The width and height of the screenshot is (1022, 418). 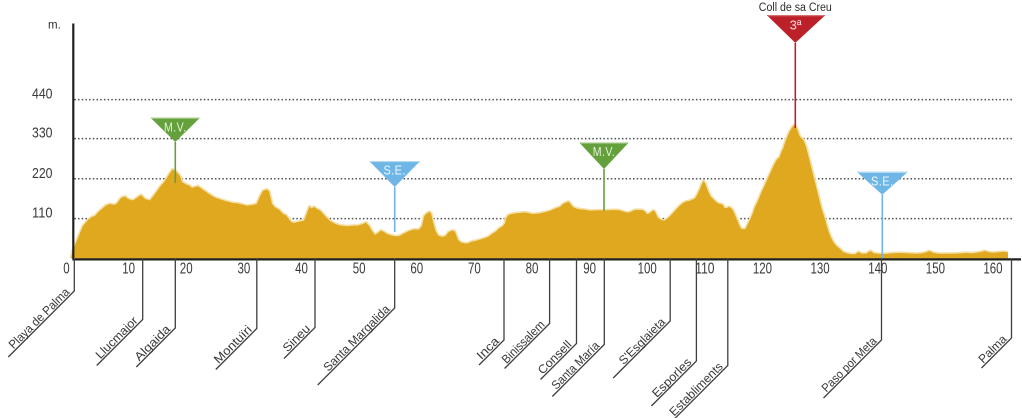 I want to click on svg-text: 90, so click(x=589, y=269).